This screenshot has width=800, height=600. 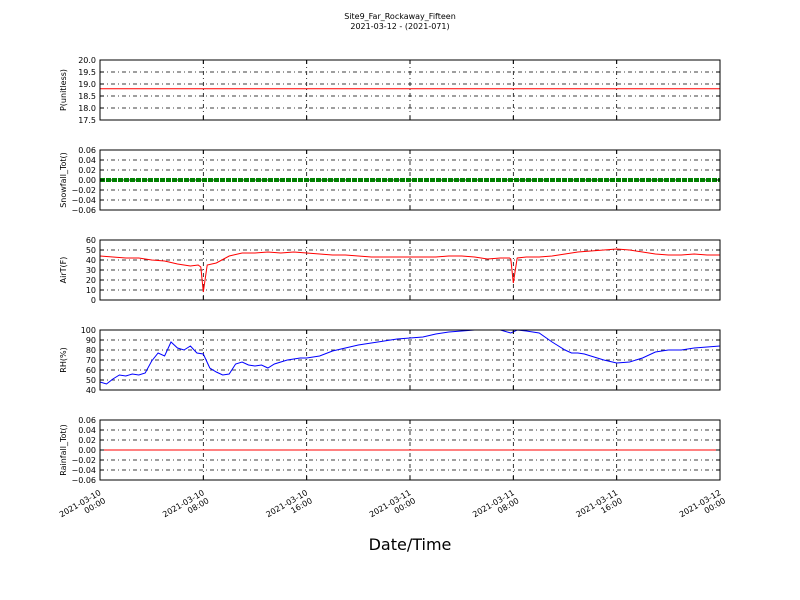 I want to click on rel-humidity-ytick-label: 40, so click(x=91, y=390).